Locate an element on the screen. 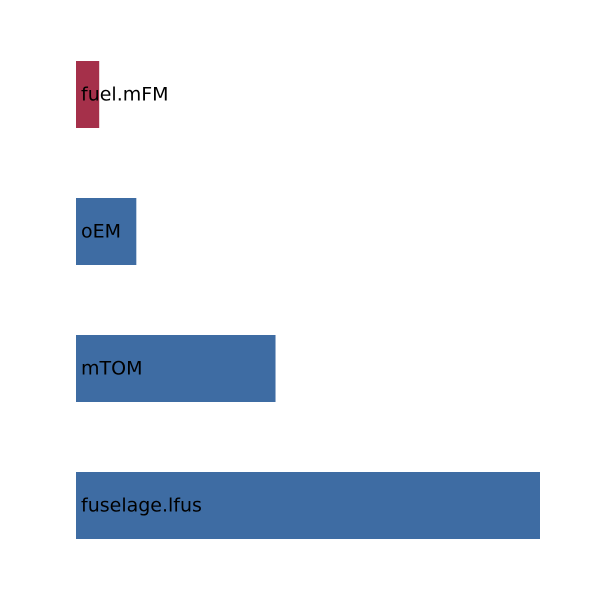 The width and height of the screenshot is (600, 600). bar-label: fuel.mFM is located at coordinates (125, 95).